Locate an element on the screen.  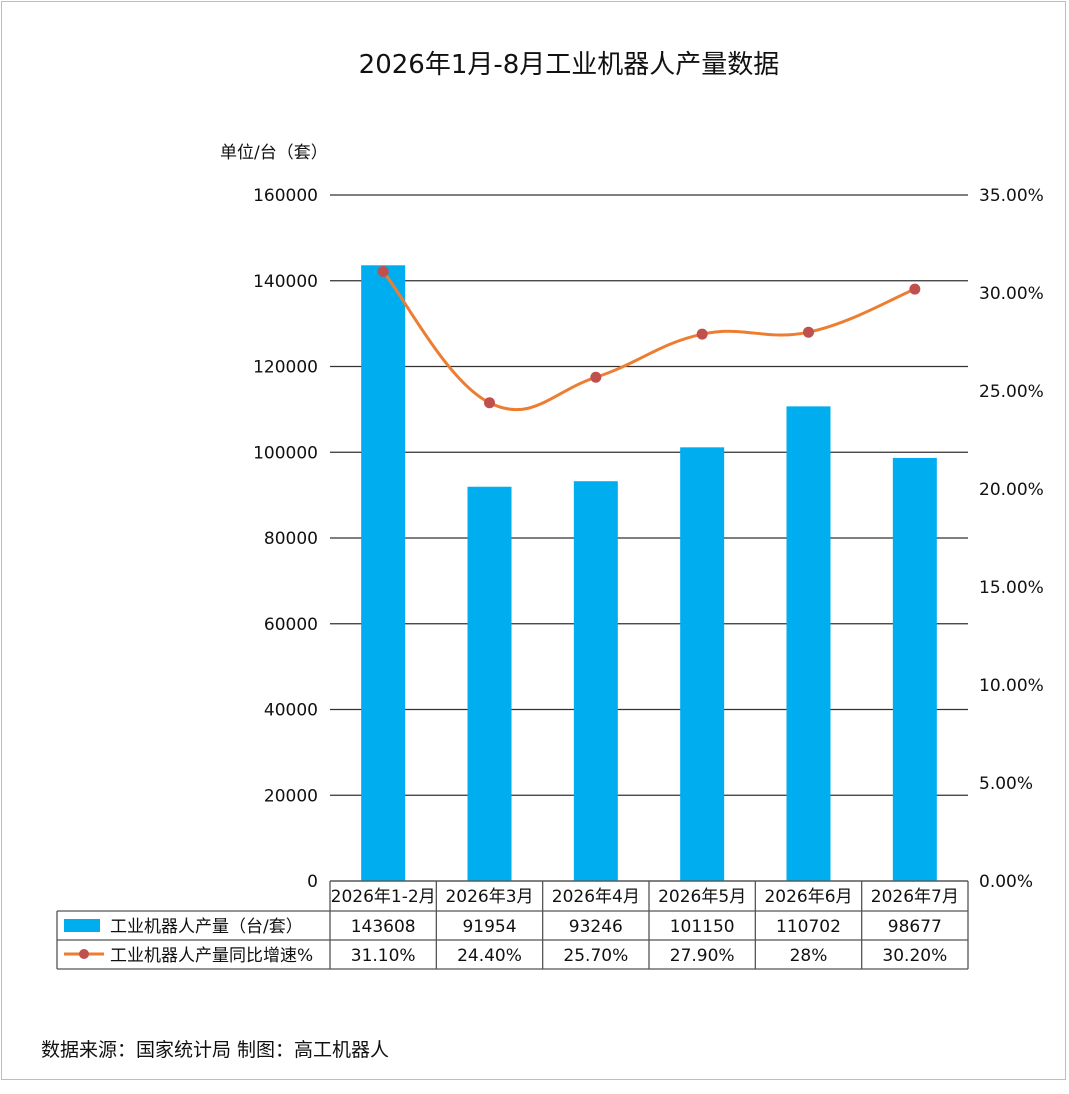
legend-bar-swatch is located at coordinates (82, 925).